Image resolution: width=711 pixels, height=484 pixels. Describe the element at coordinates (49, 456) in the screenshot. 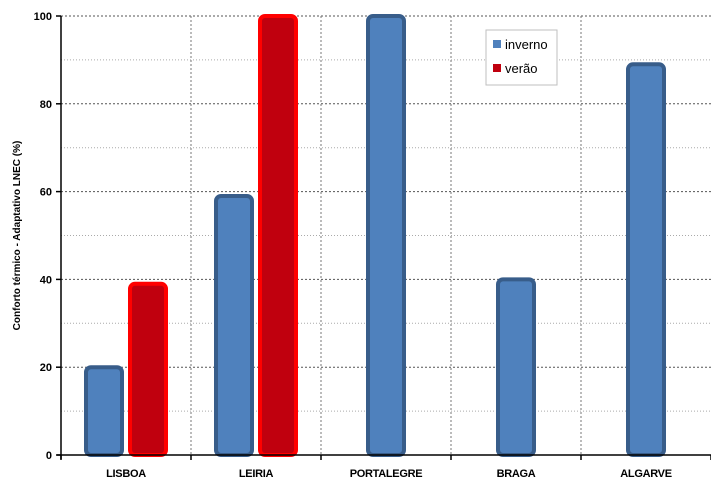

I see `y-tick-label: 0` at that location.